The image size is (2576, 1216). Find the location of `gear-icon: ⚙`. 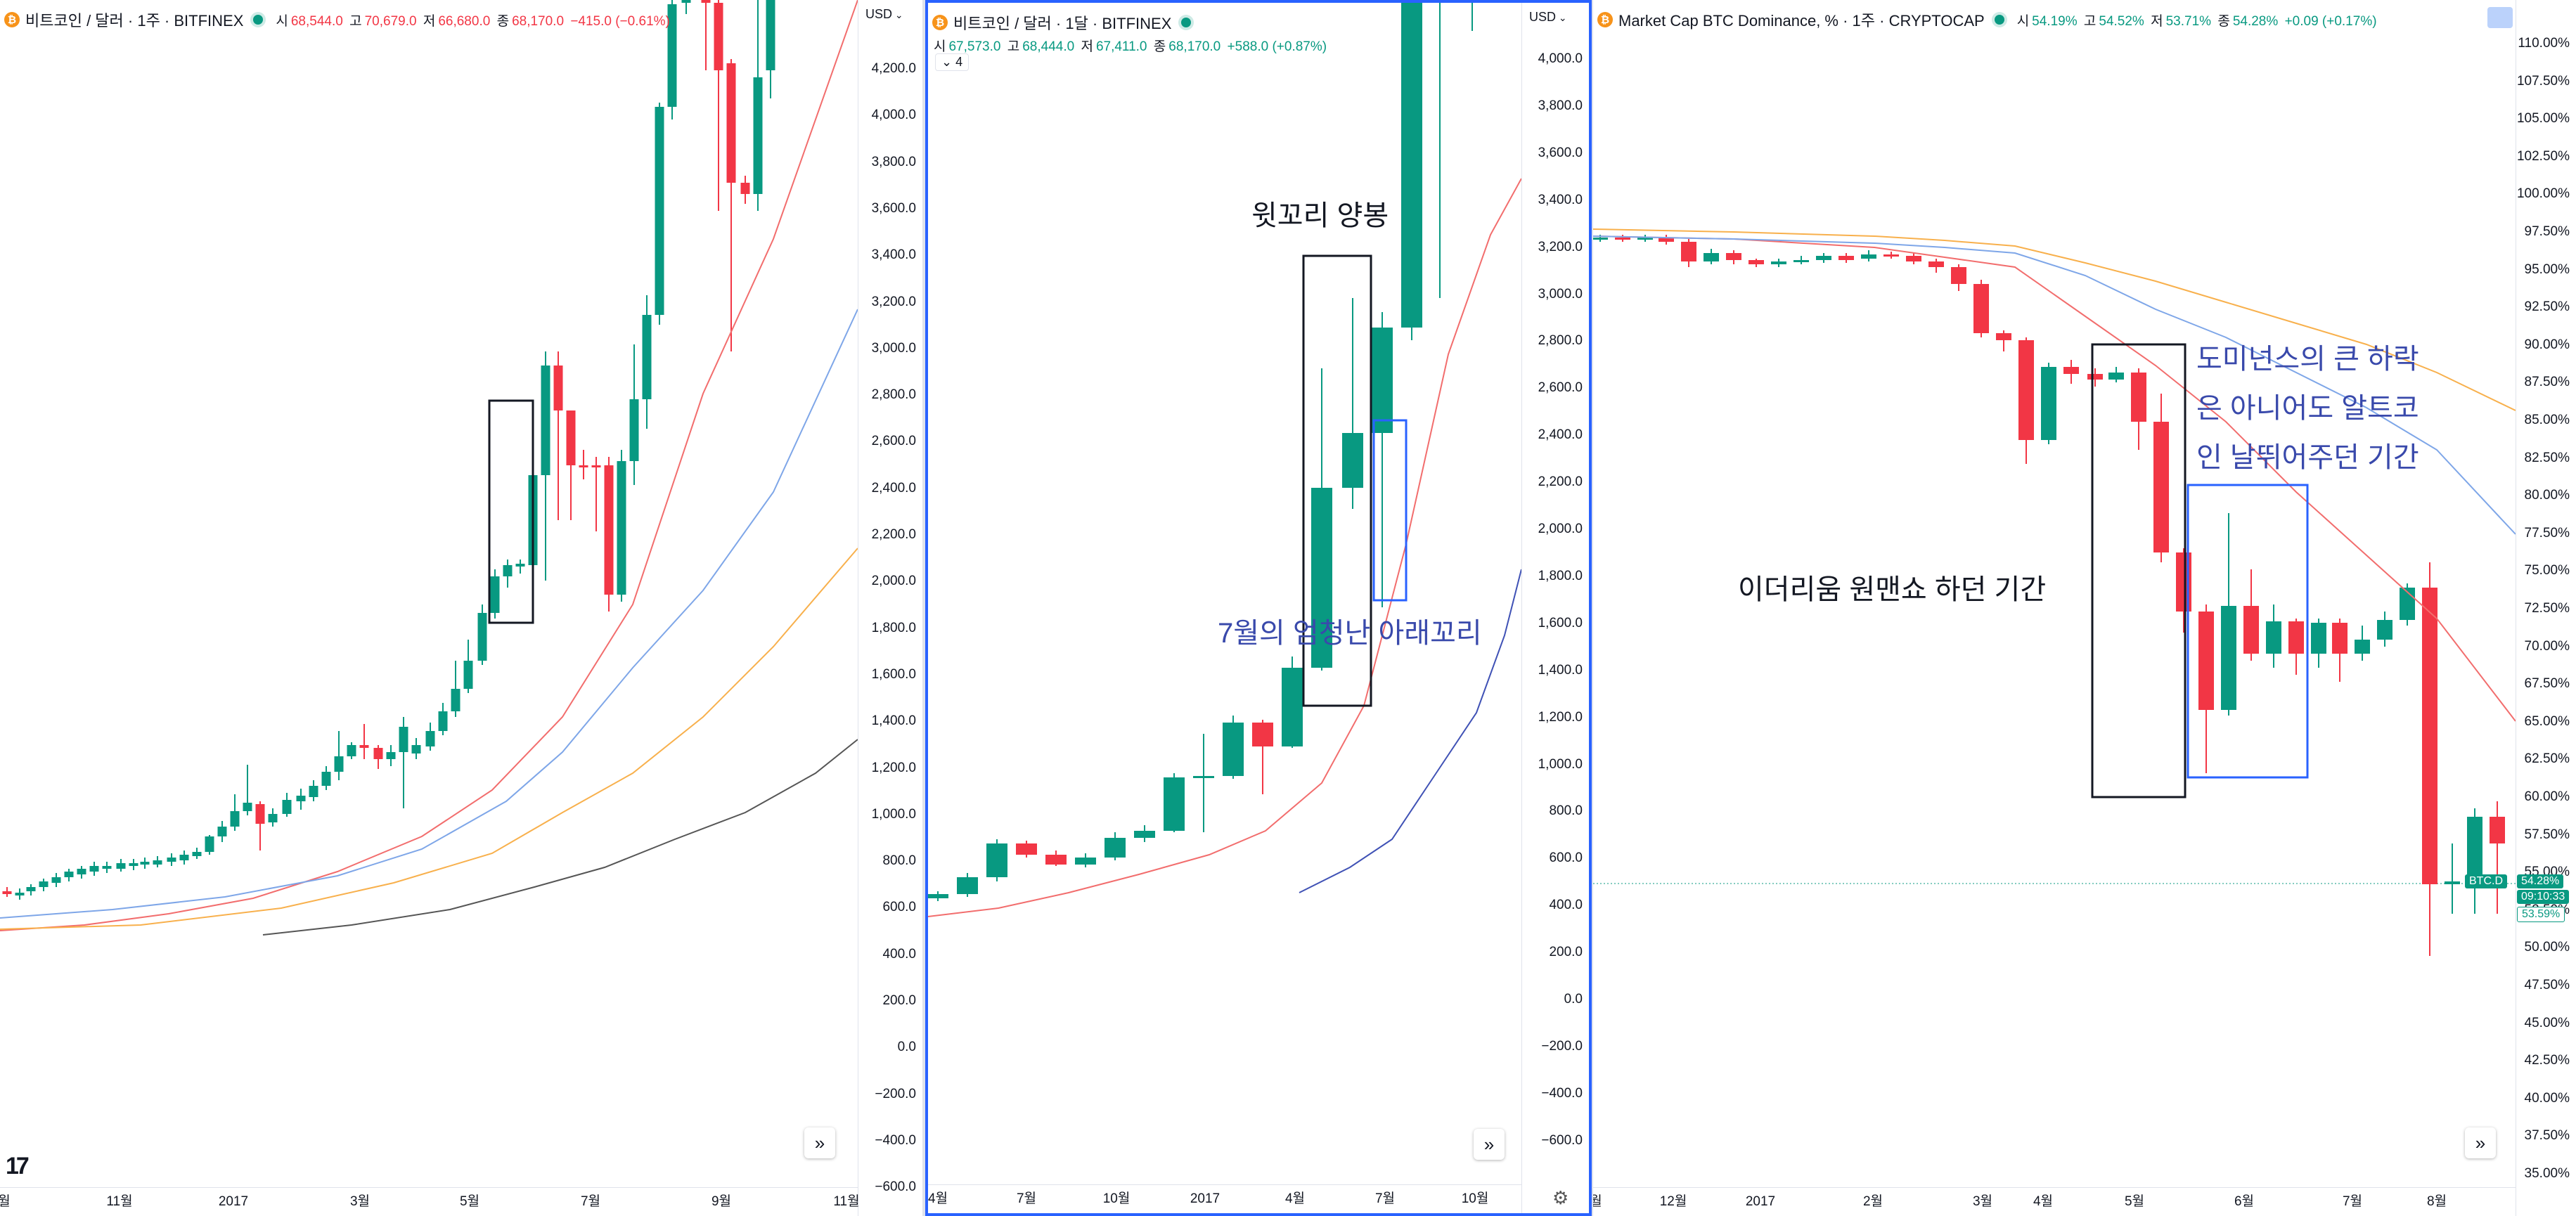

gear-icon: ⚙ is located at coordinates (1560, 1197).